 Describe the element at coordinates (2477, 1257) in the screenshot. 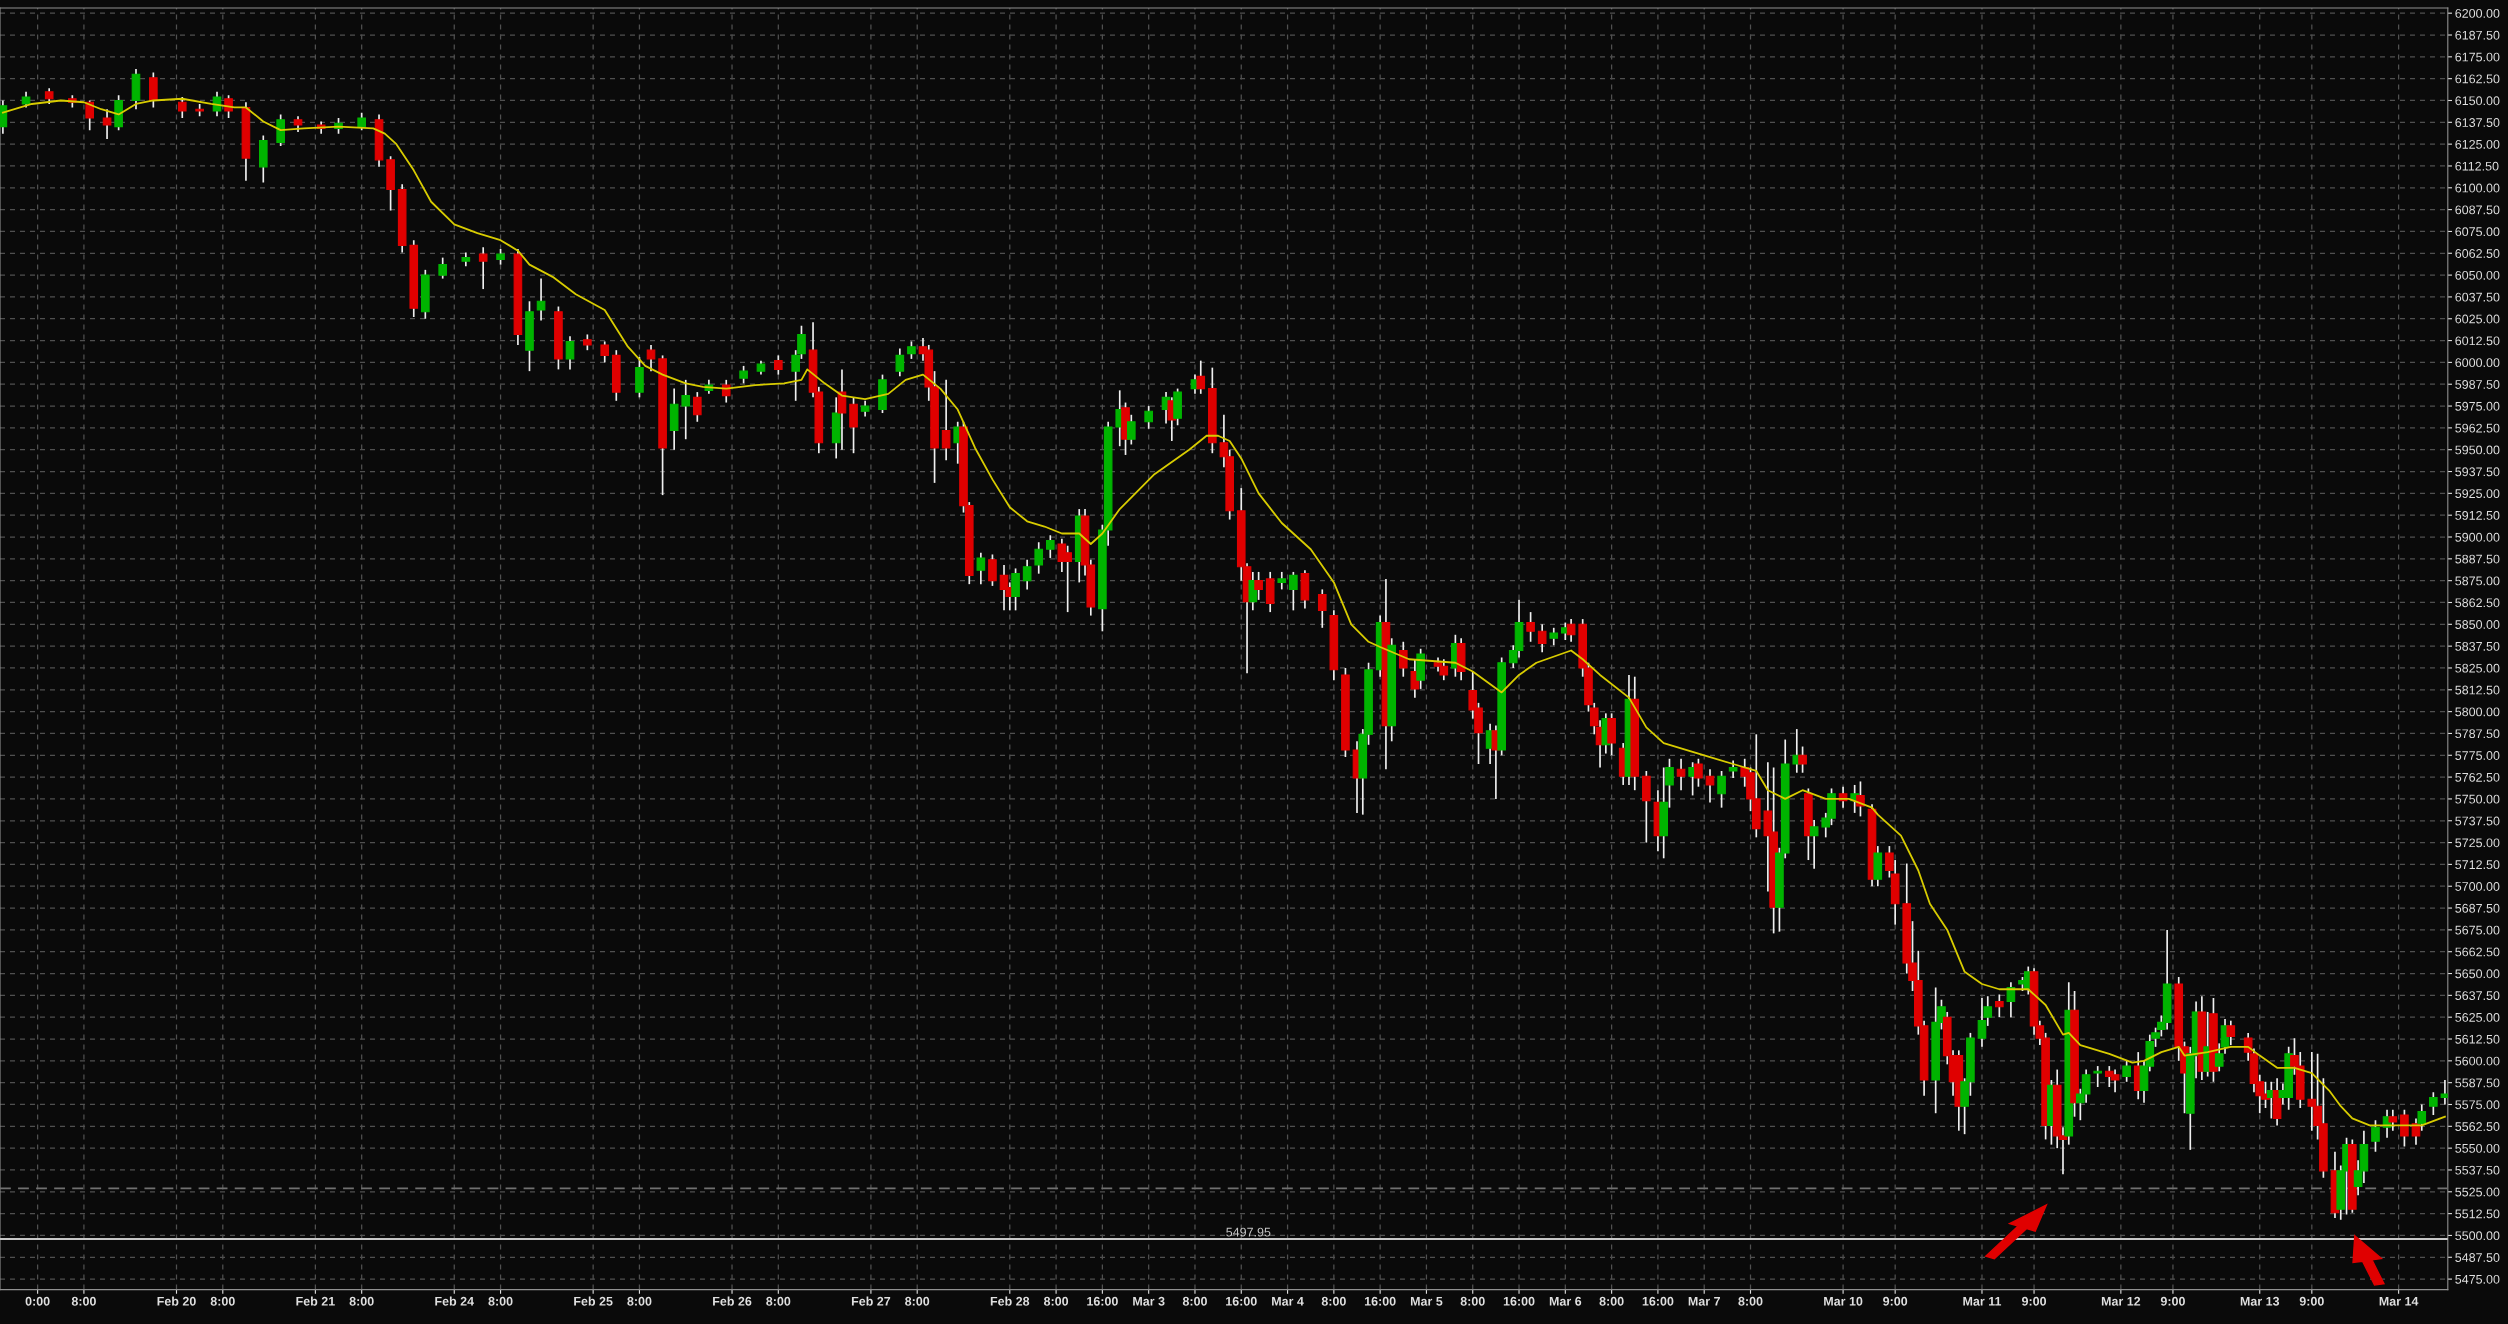

I see `y-tick-label: 5487.50` at that location.